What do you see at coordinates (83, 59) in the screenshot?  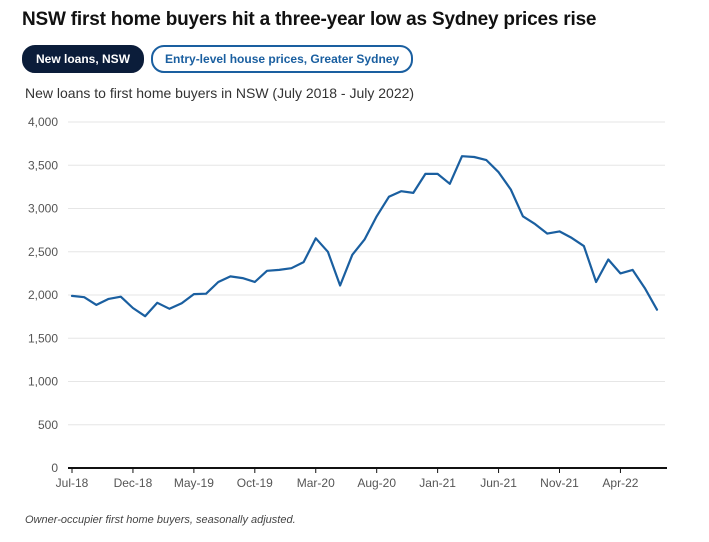 I see `tab-new-loans-nsw: New loans, NSW` at bounding box center [83, 59].